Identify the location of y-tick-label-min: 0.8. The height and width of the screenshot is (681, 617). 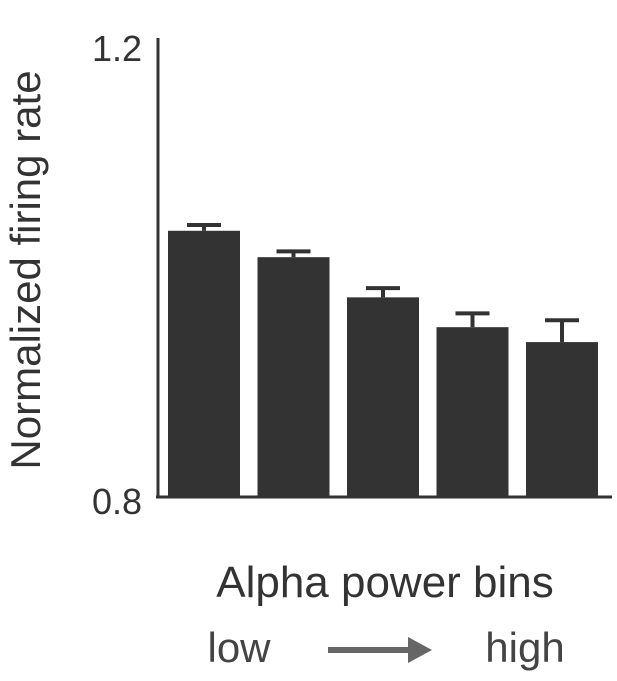
(117, 501).